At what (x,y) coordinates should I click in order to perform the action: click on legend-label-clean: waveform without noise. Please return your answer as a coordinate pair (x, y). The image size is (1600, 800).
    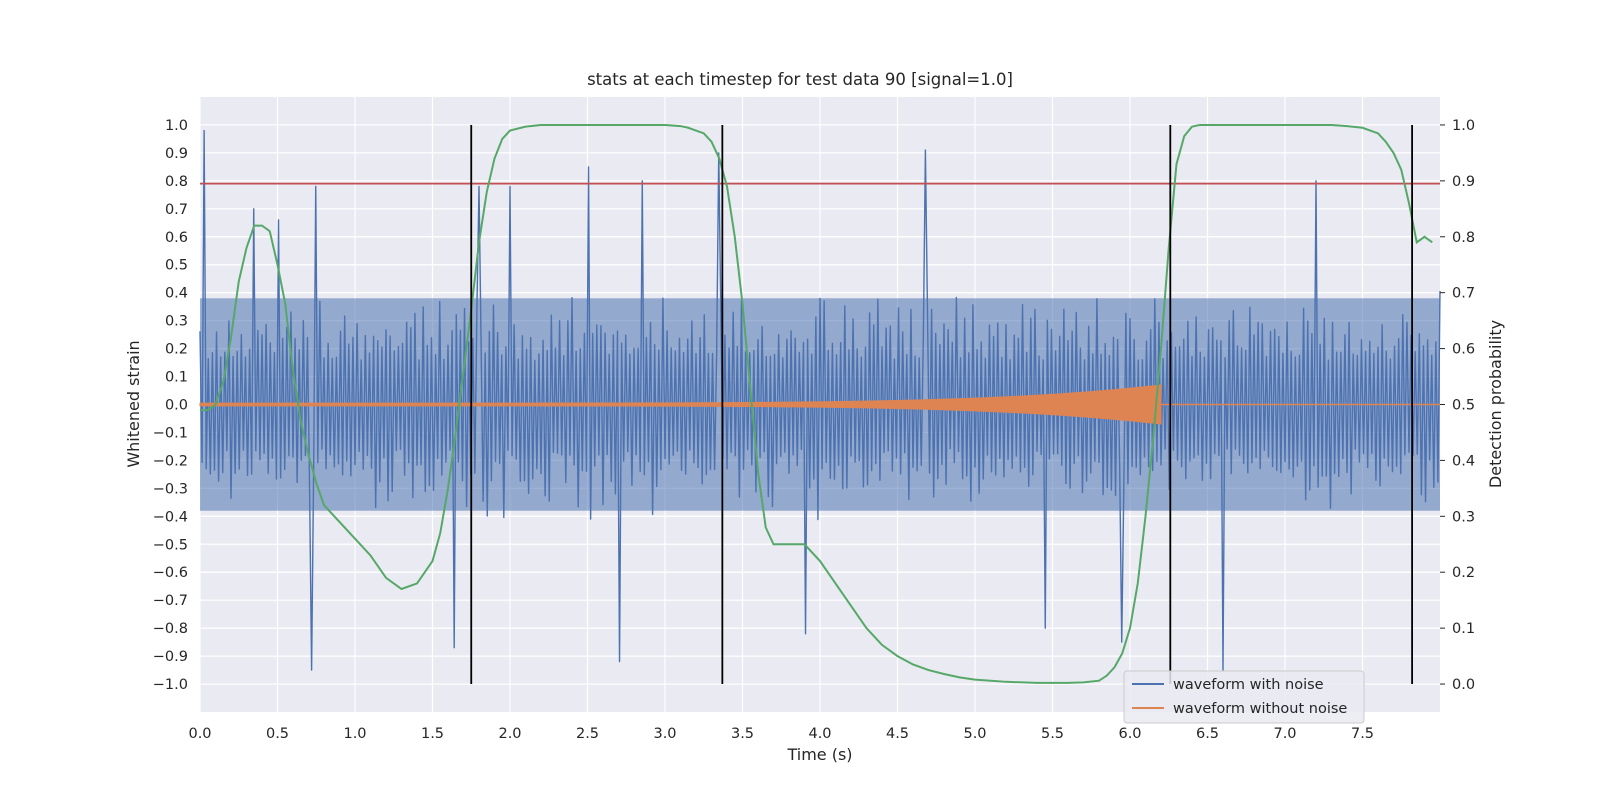
    Looking at the image, I should click on (1260, 709).